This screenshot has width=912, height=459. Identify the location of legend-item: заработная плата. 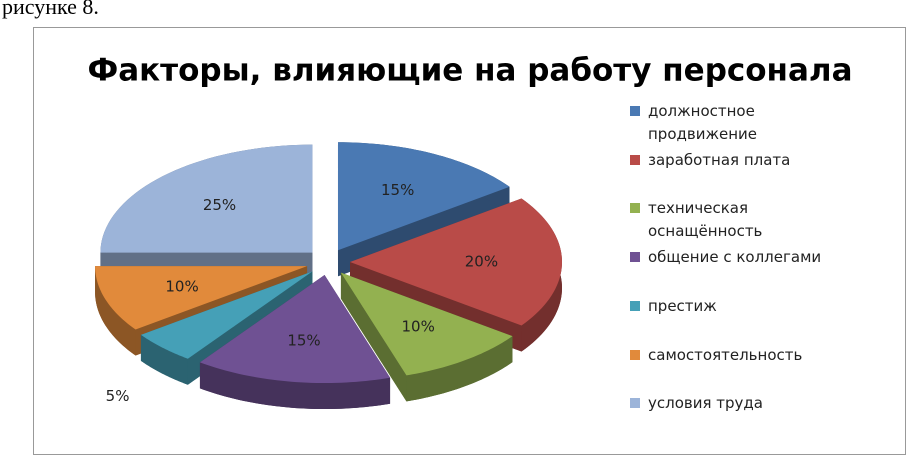
(744, 160).